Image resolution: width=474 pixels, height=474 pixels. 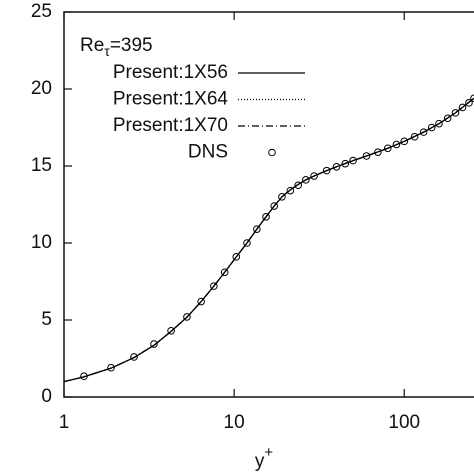 I want to click on legend-marker, so click(x=272, y=152).